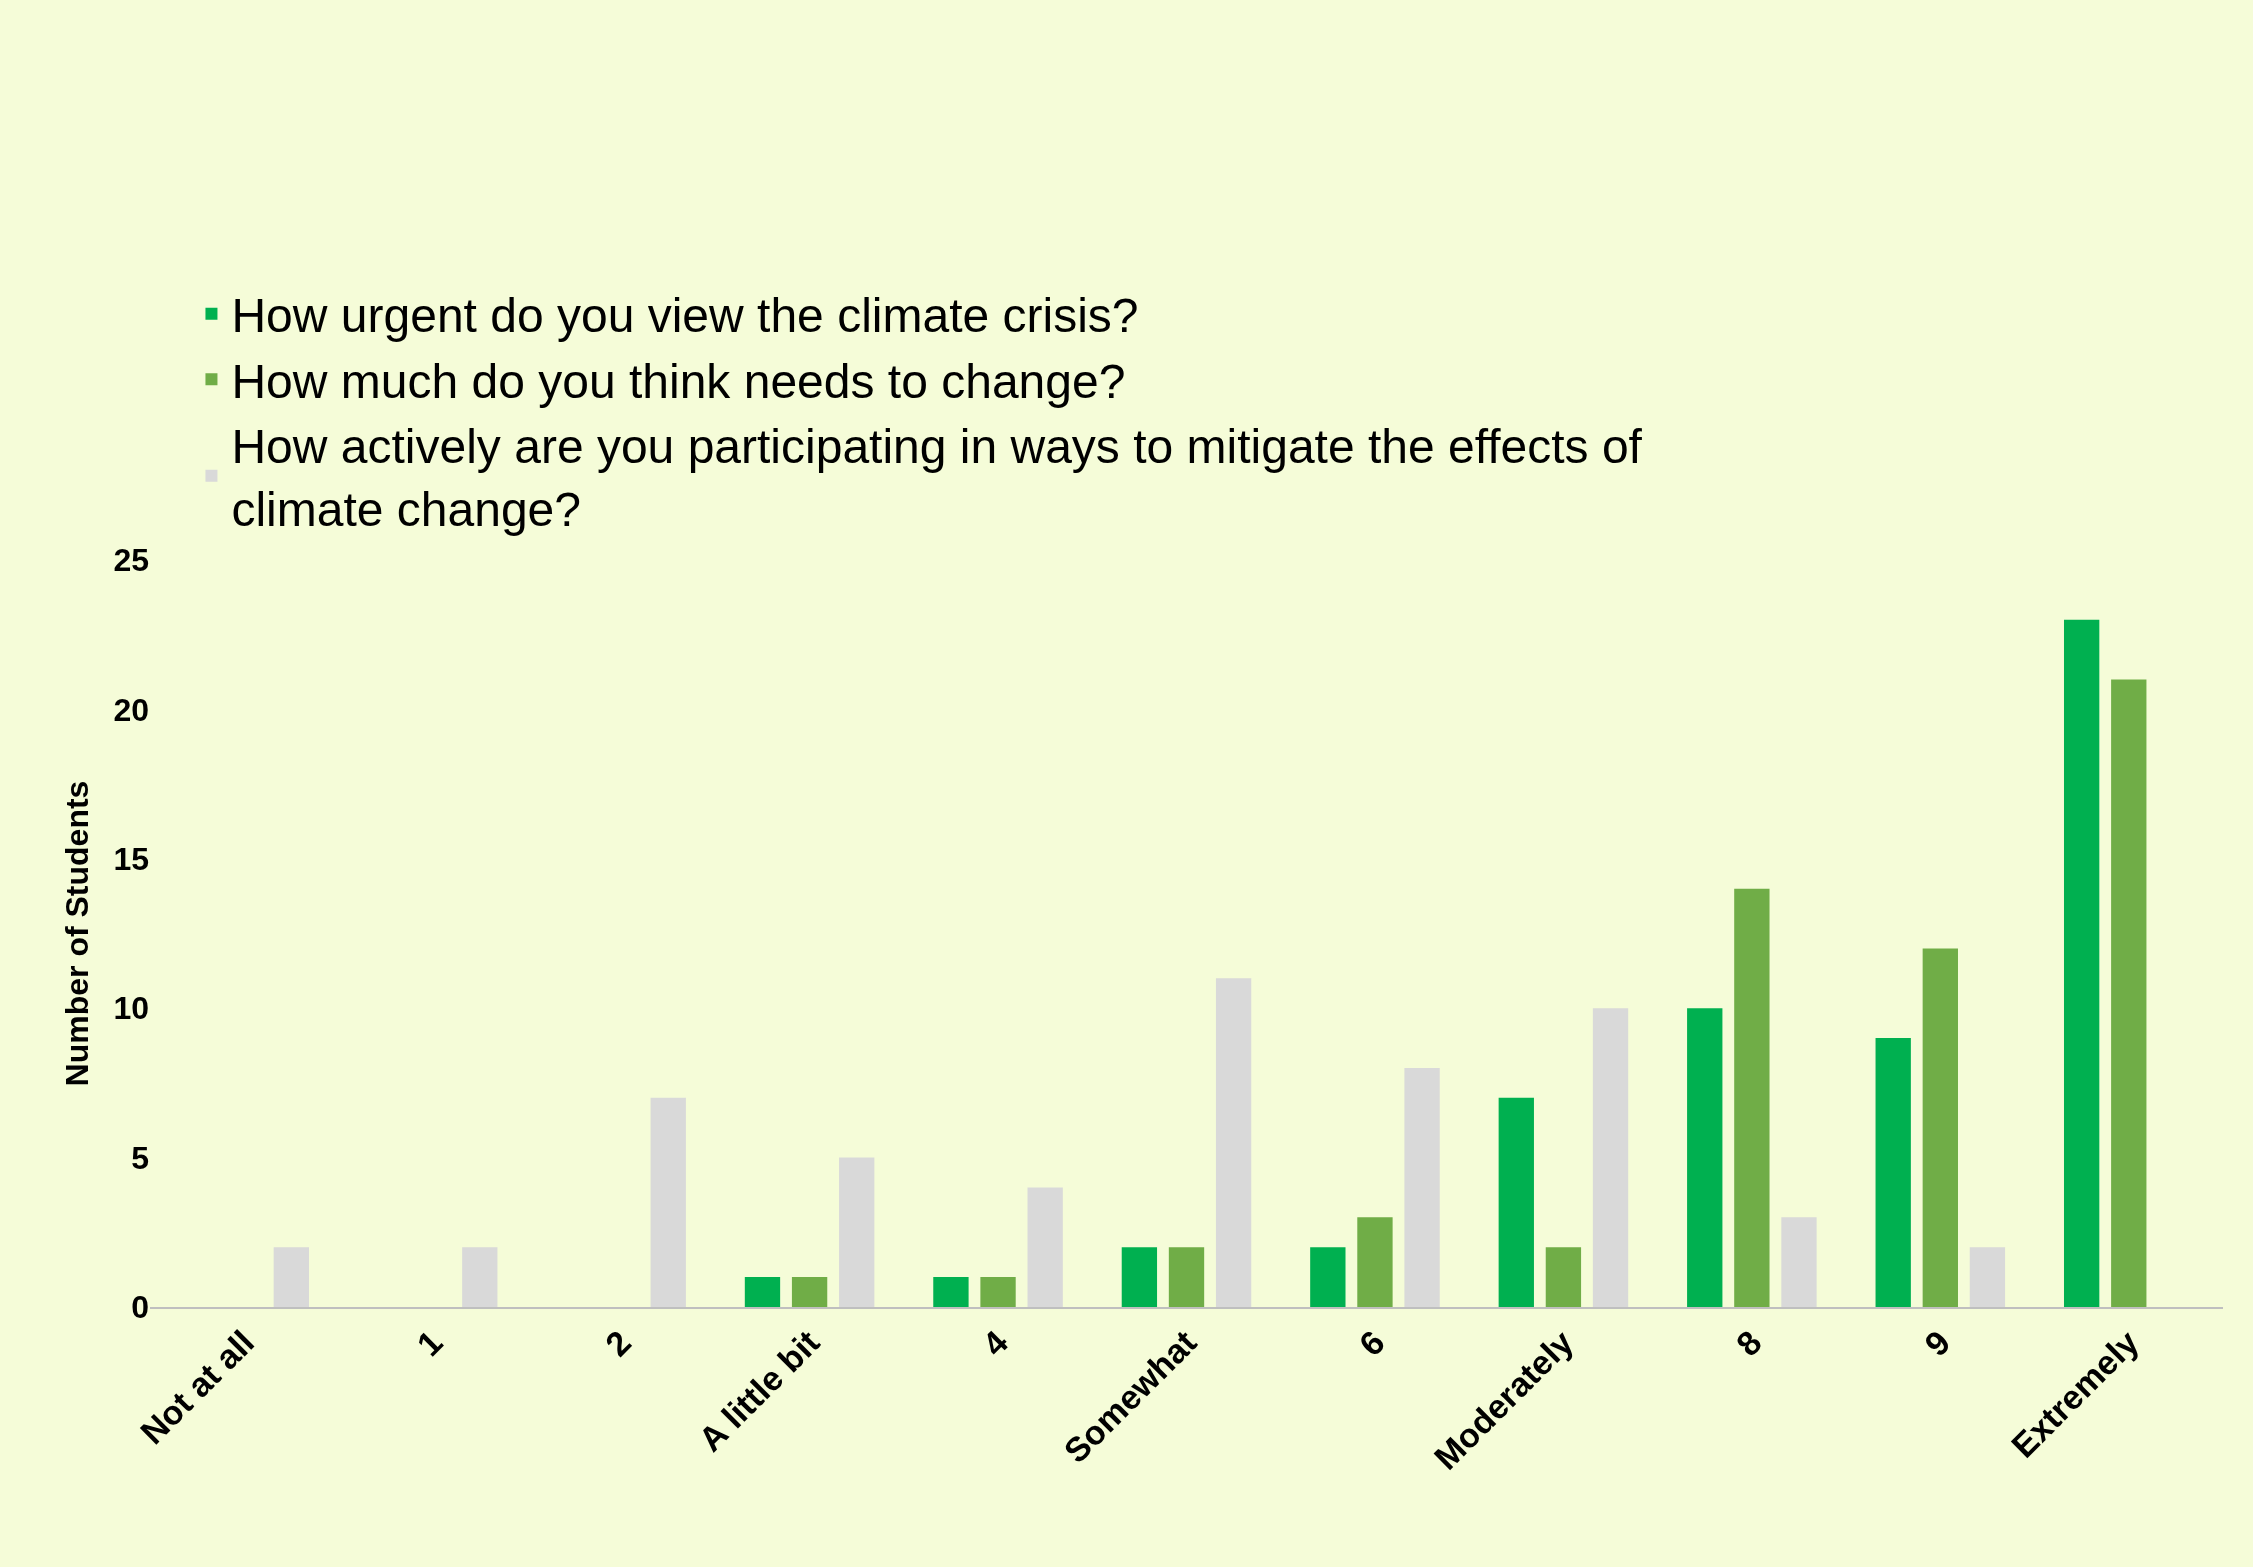 Image resolution: width=2253 pixels, height=1567 pixels. What do you see at coordinates (131, 709) in the screenshot?
I see `y-tick-label: 20` at bounding box center [131, 709].